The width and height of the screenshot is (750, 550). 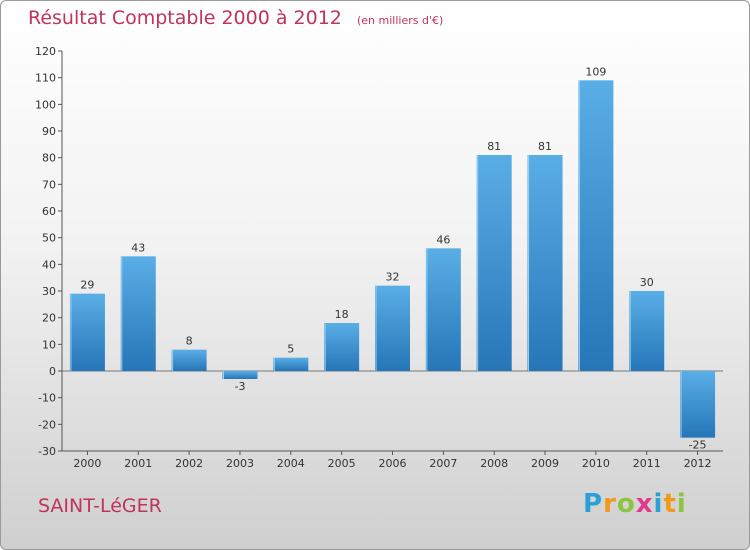 What do you see at coordinates (49, 211) in the screenshot?
I see `y-tick-label: 60` at bounding box center [49, 211].